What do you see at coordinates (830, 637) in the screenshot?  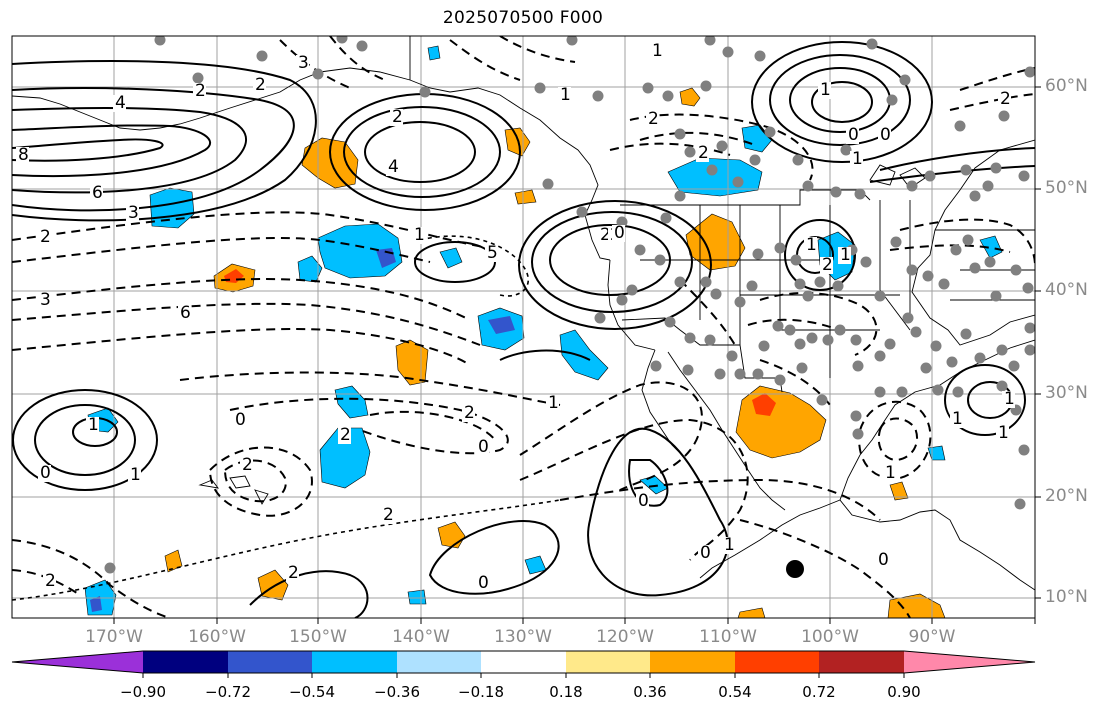 I see `lon-label: 100°W` at bounding box center [830, 637].